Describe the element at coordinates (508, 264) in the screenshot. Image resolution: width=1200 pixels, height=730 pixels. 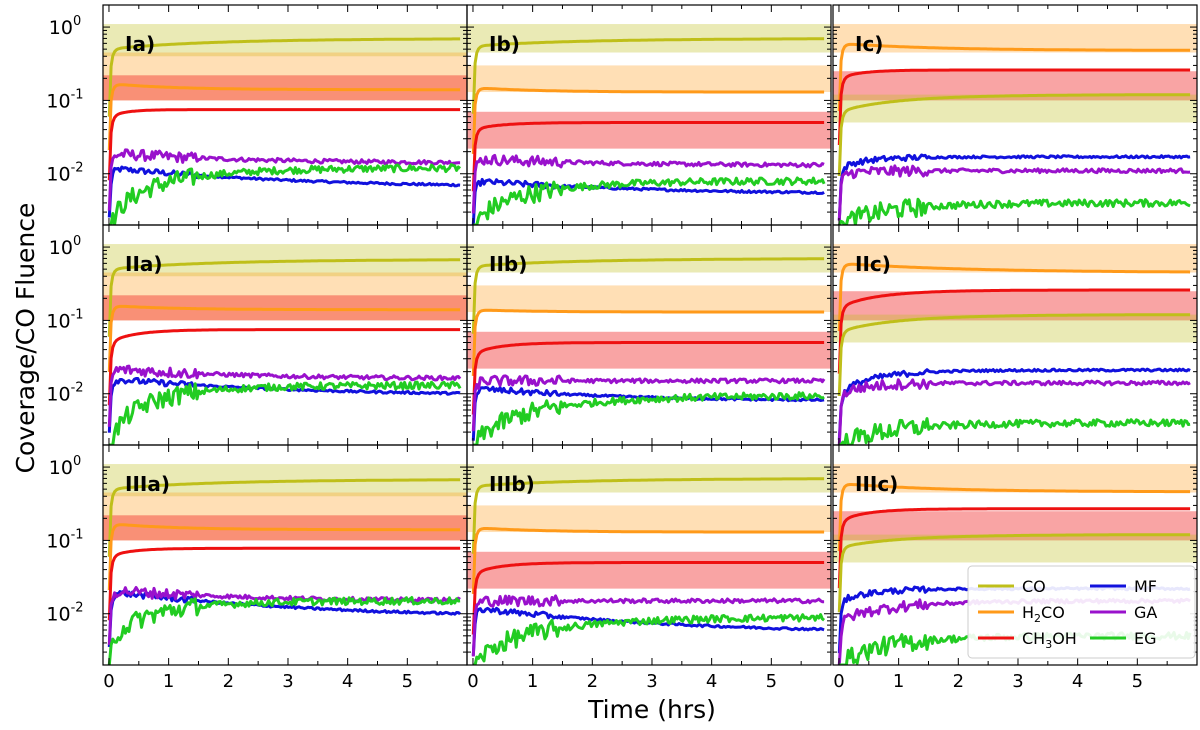
I see `panel-label: IIb)` at that location.